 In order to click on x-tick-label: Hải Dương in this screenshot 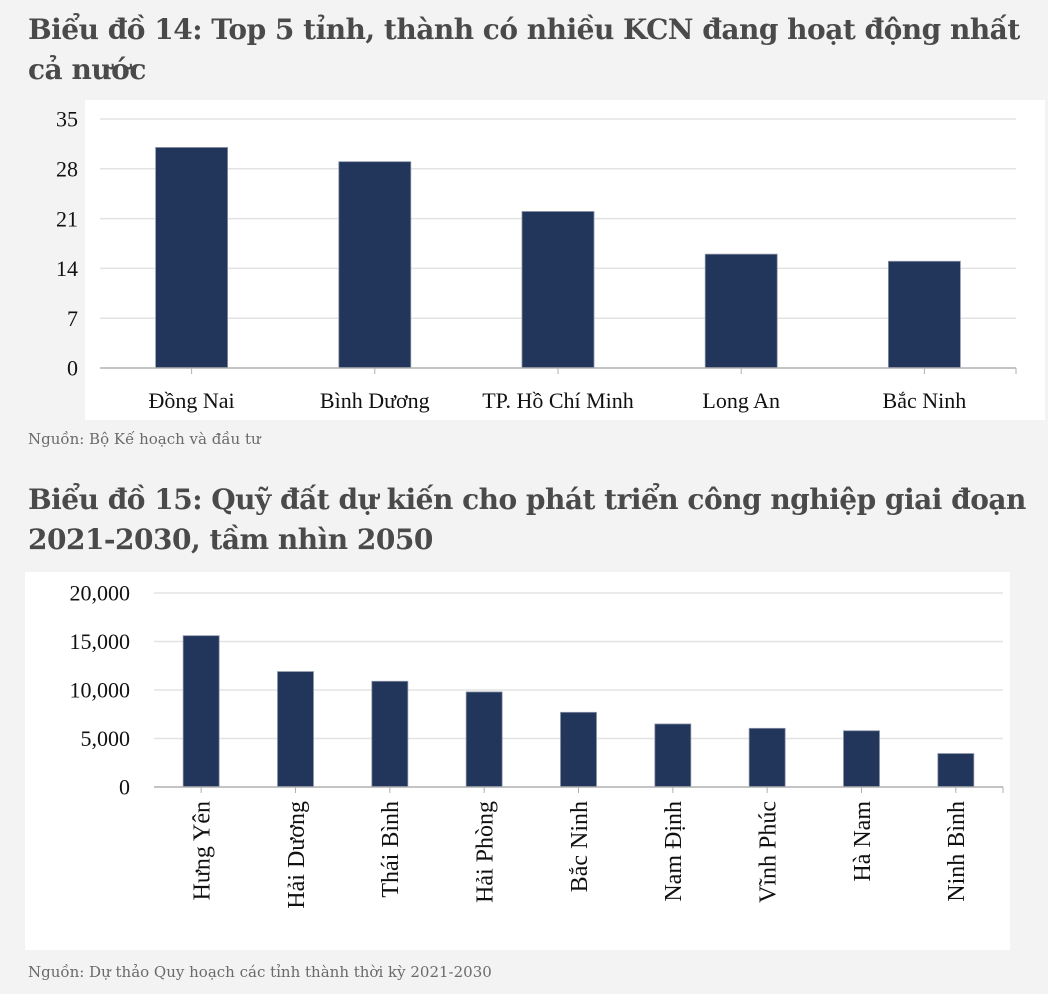, I will do `click(297, 855)`.